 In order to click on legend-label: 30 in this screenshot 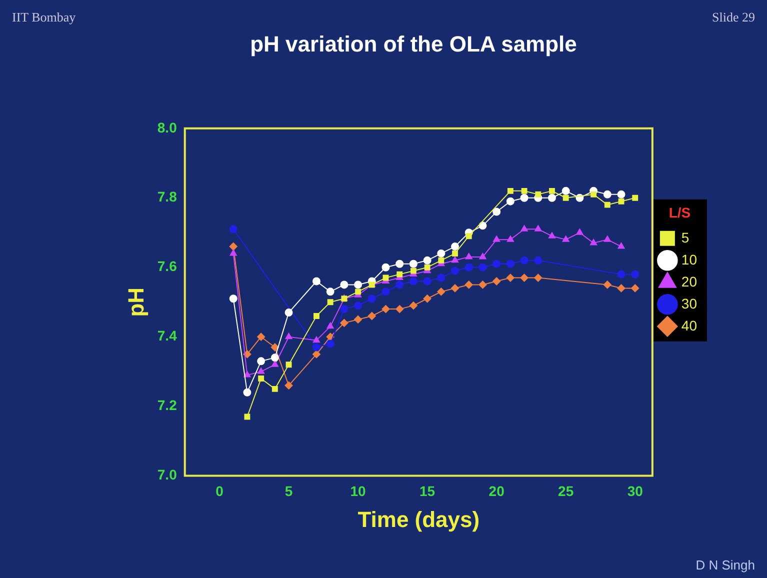, I will do `click(689, 303)`.